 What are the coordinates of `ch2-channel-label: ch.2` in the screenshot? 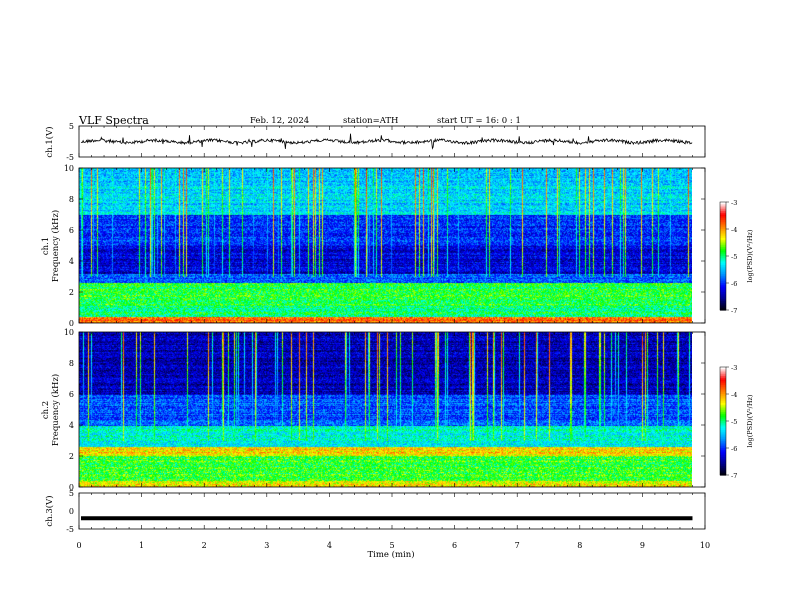 It's located at (46, 410).